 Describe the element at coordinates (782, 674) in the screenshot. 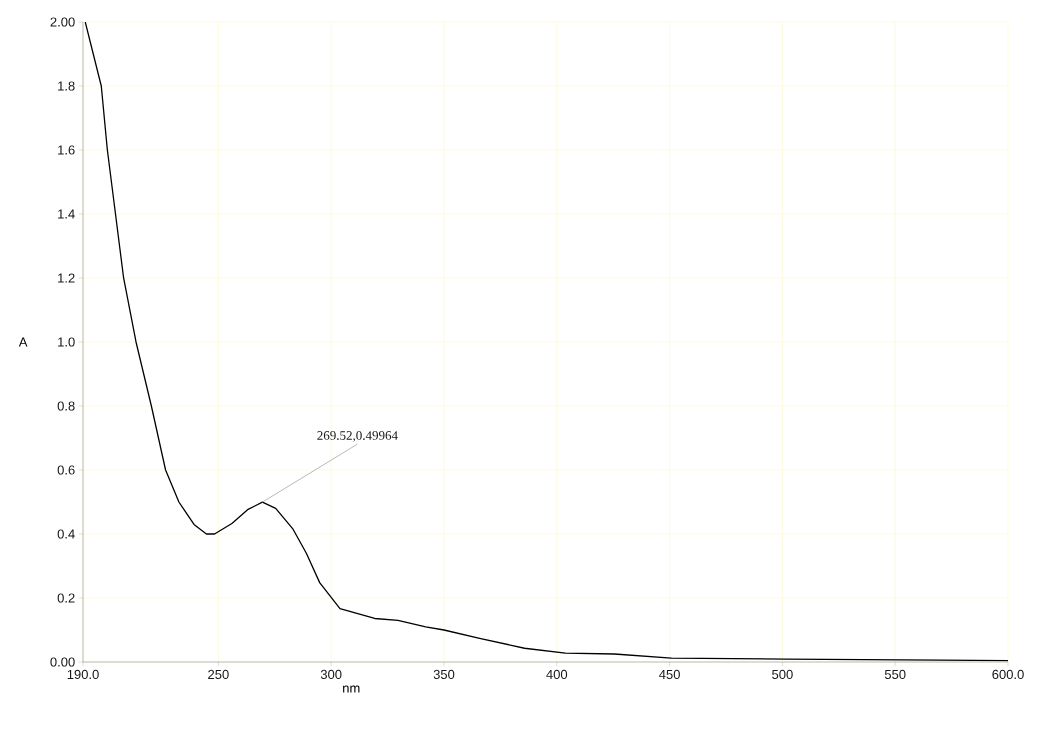

I see `x-tick-label: 500` at that location.